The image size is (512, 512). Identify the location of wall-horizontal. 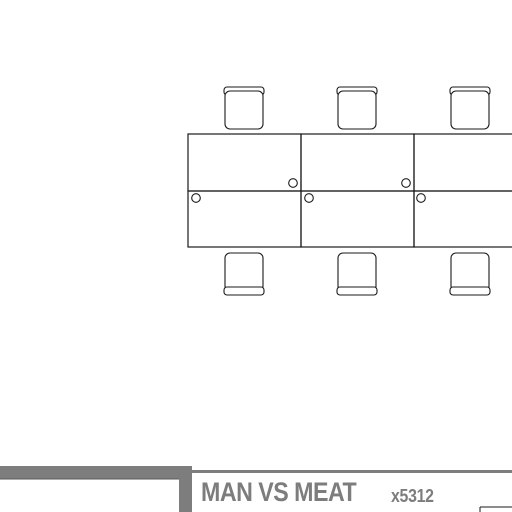
(96, 472).